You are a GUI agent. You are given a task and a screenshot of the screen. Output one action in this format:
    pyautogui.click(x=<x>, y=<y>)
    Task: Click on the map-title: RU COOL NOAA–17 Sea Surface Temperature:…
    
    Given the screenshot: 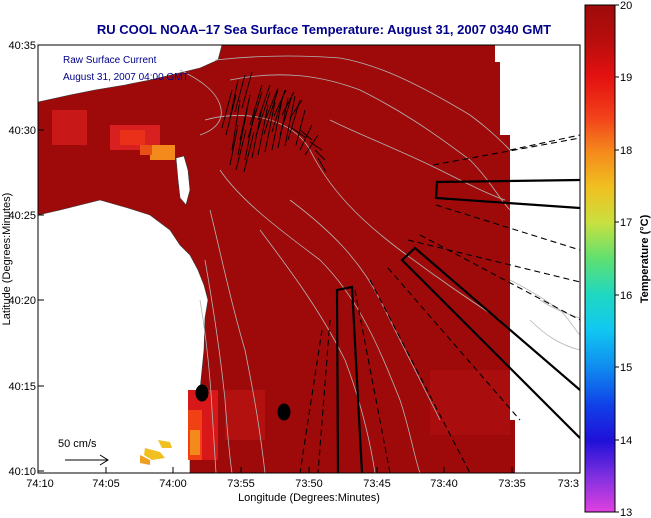 What is the action you would take?
    pyautogui.click(x=324, y=29)
    